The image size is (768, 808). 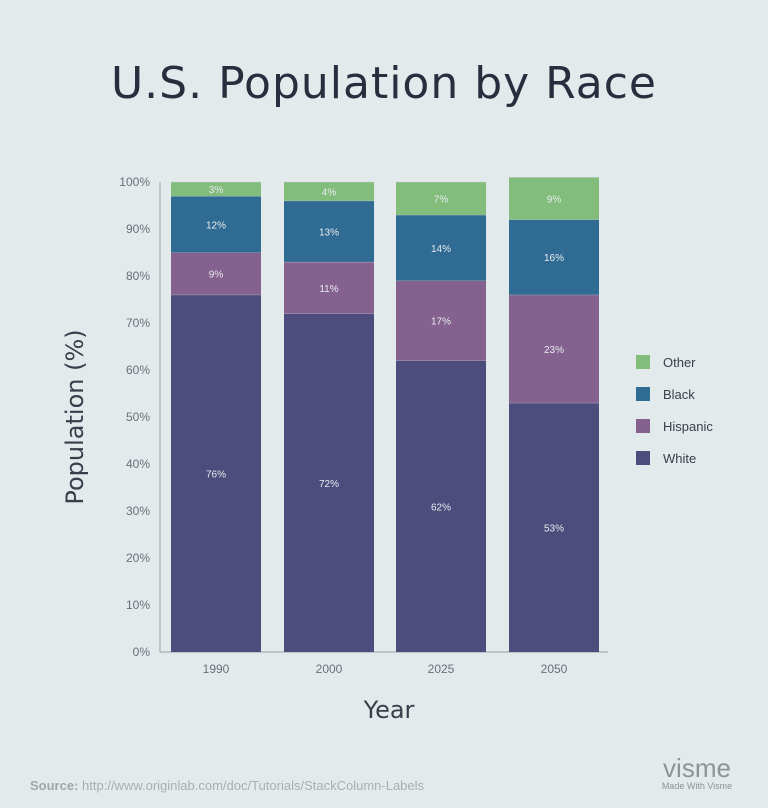 I want to click on x-tick-label: 2050, so click(x=554, y=669).